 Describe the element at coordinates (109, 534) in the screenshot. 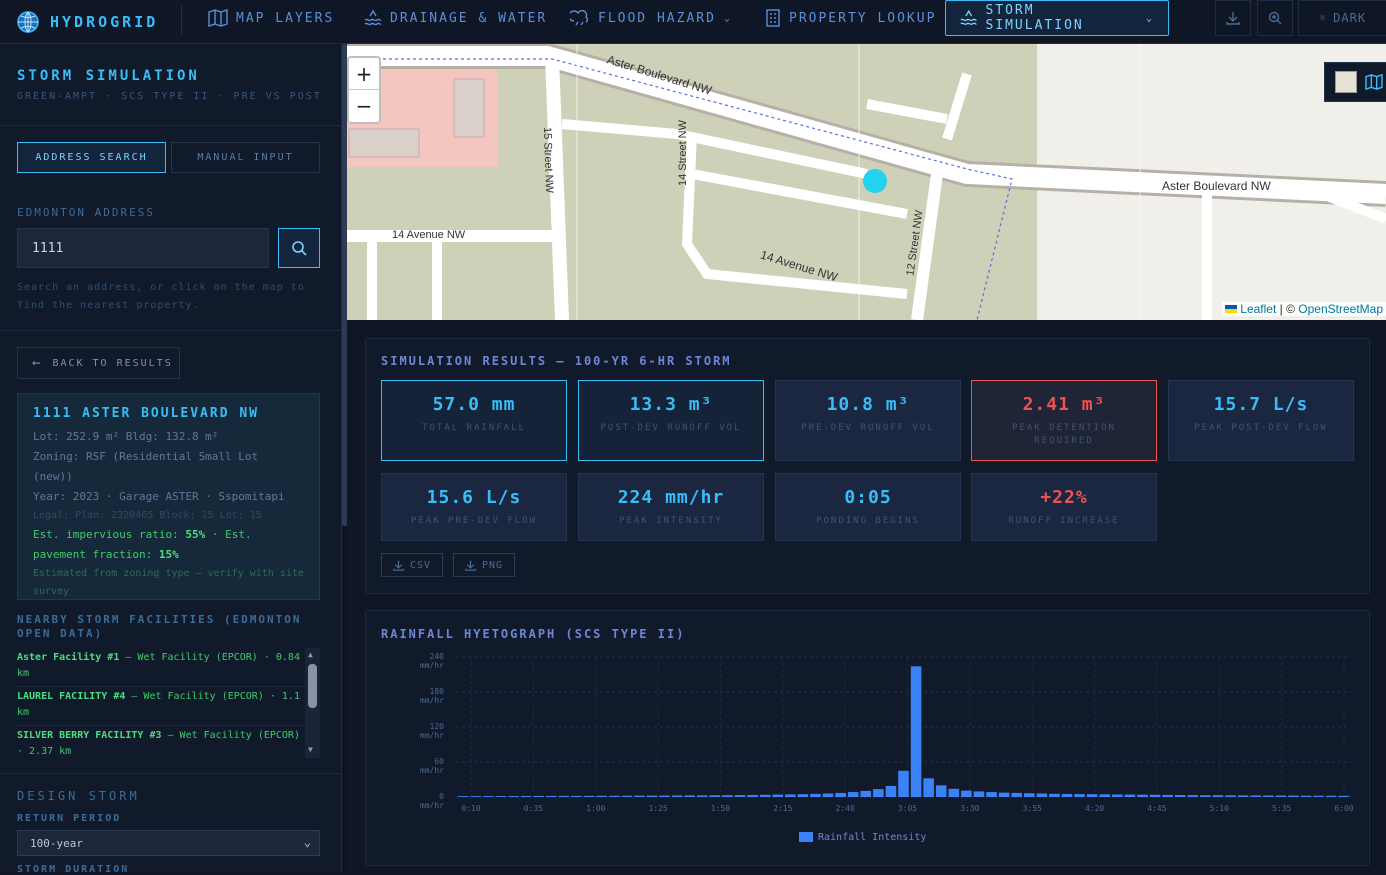

I see `impervious-label: Est. impervious ratio:` at that location.